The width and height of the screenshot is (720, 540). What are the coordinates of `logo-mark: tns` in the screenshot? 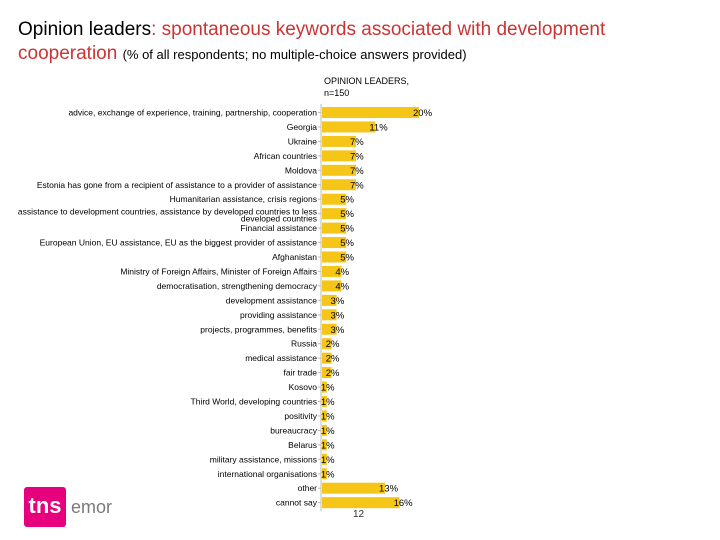 It's located at (45, 507).